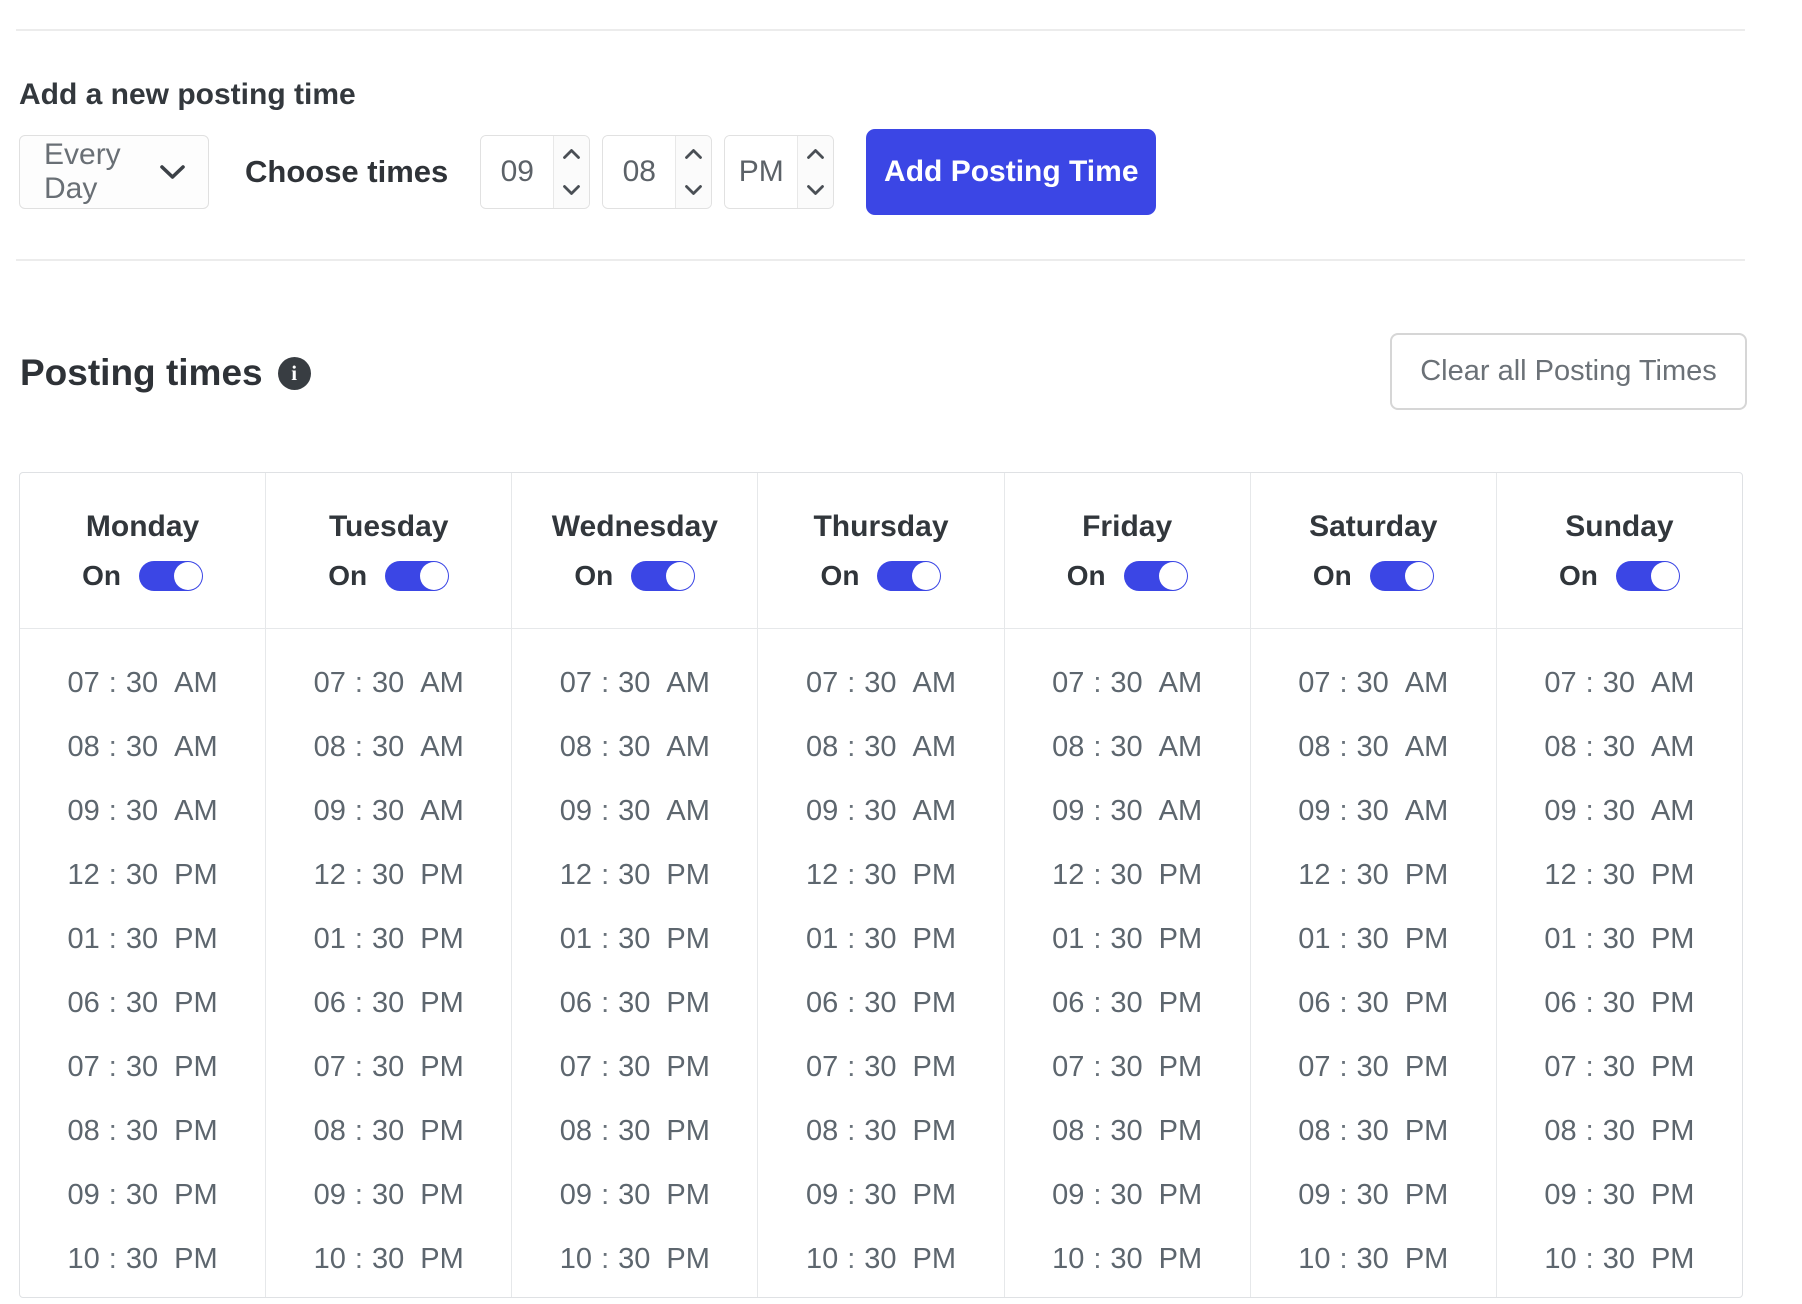  I want to click on hour-stepper-buttons, so click(571, 172).